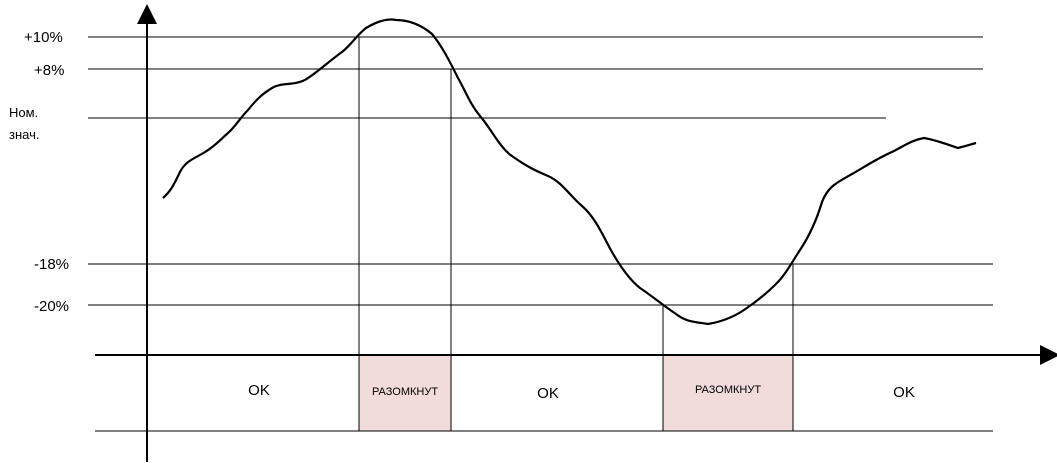 This screenshot has width=1057, height=463. Describe the element at coordinates (548, 393) in the screenshot. I see `state-label-ok-2: OK` at that location.